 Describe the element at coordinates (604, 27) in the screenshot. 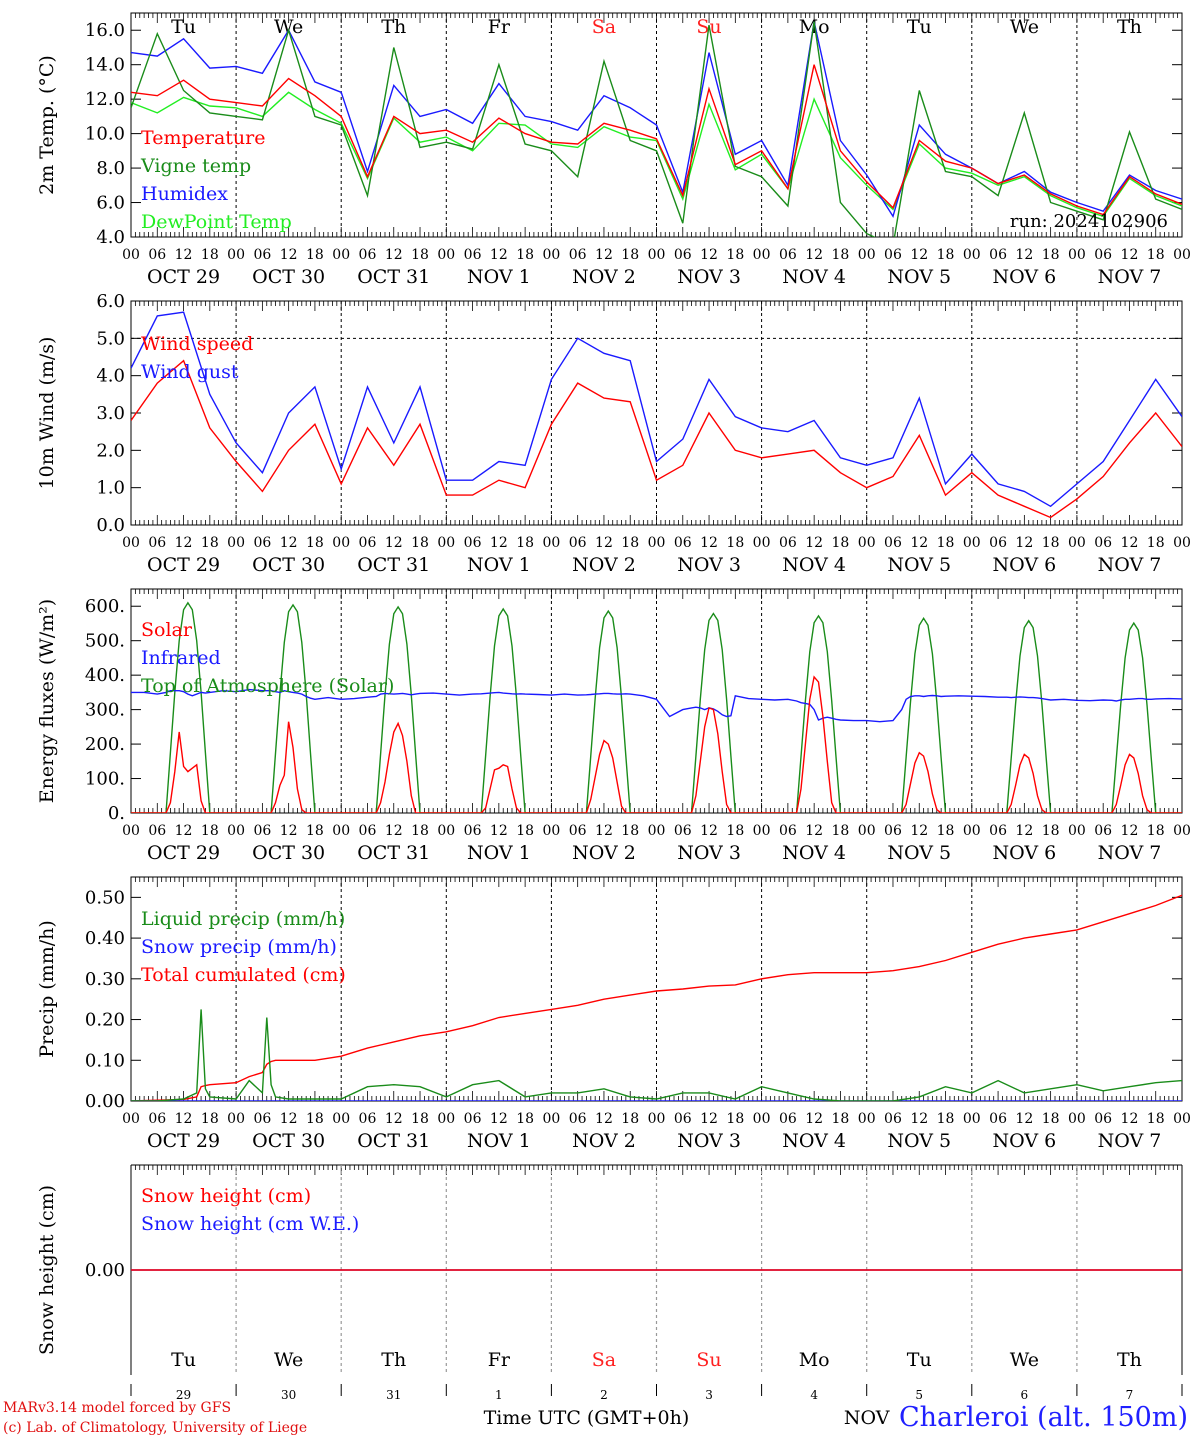

I see `weekday-label: Sa` at that location.